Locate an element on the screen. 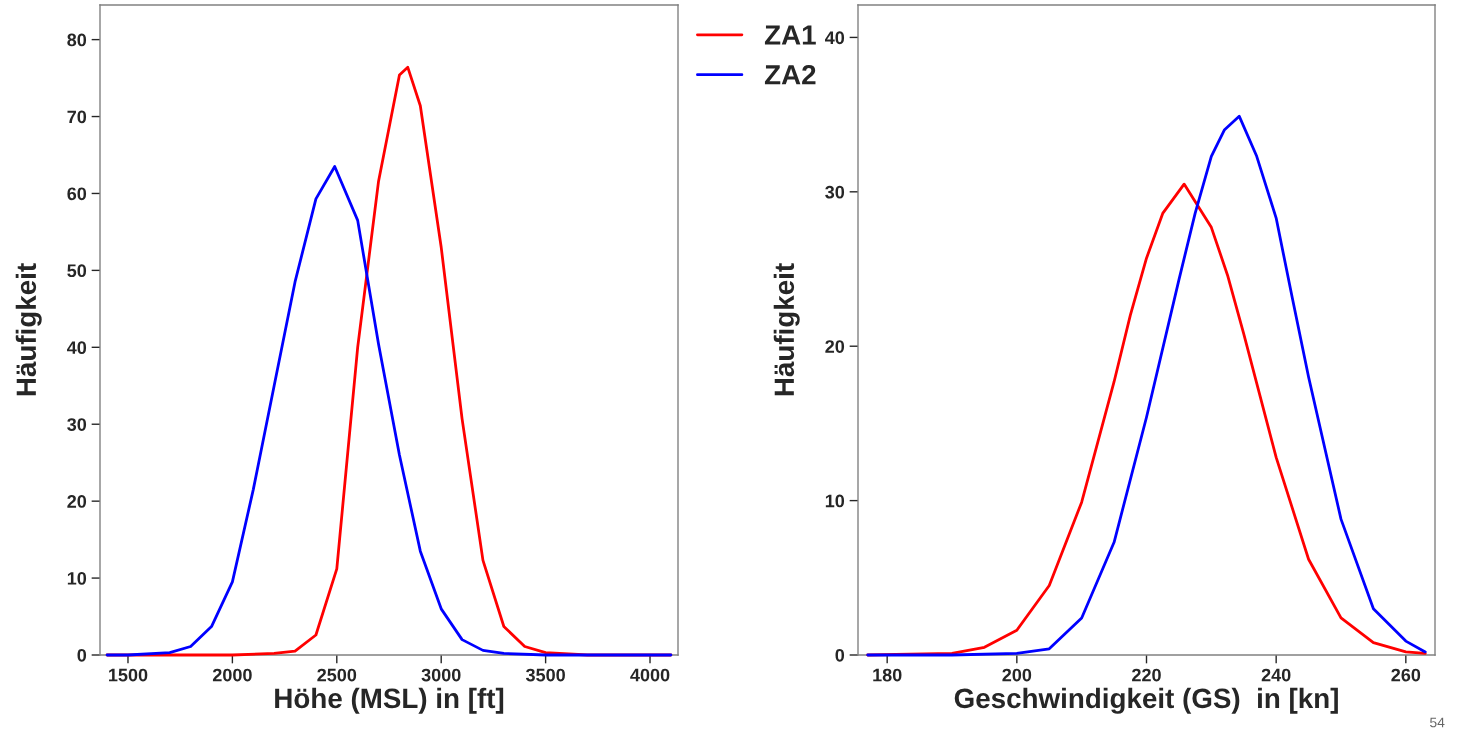 The image size is (1458, 733). x-tick-label: 220 is located at coordinates (1146, 675).